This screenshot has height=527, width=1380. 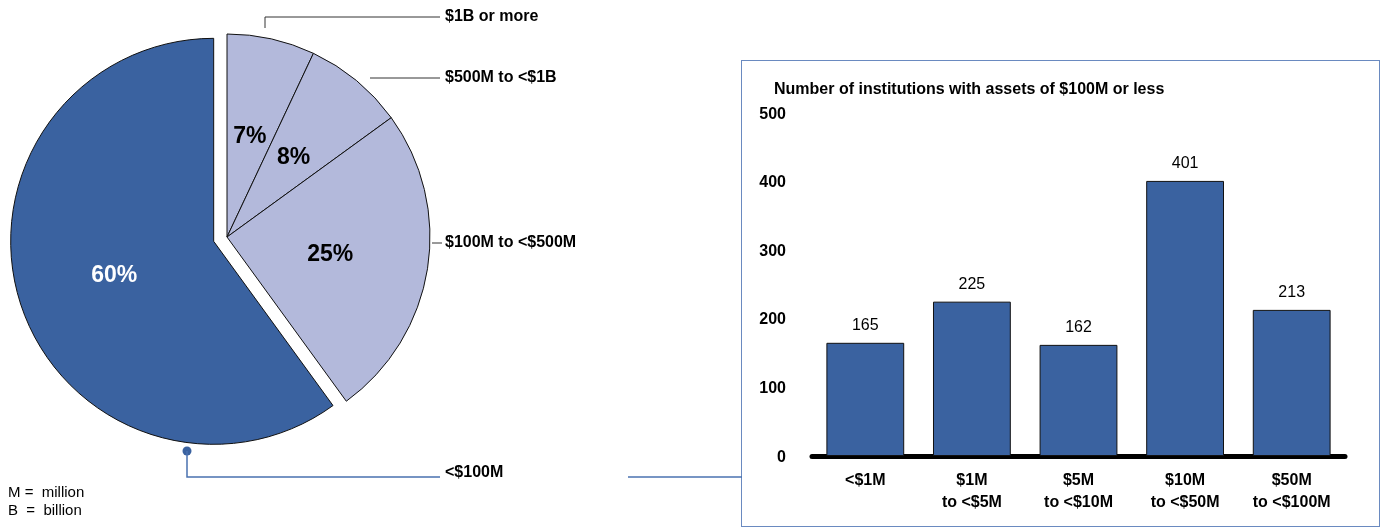 I want to click on text: M = million, so click(x=46, y=491).